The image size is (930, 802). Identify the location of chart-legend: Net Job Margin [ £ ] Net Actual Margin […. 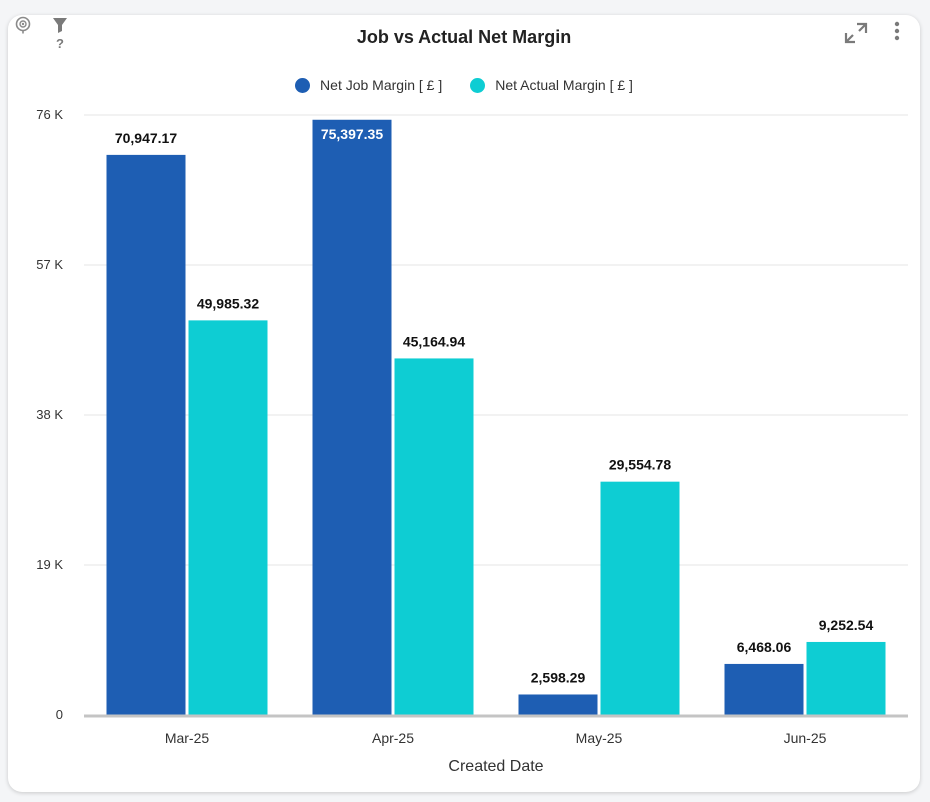
(464, 85).